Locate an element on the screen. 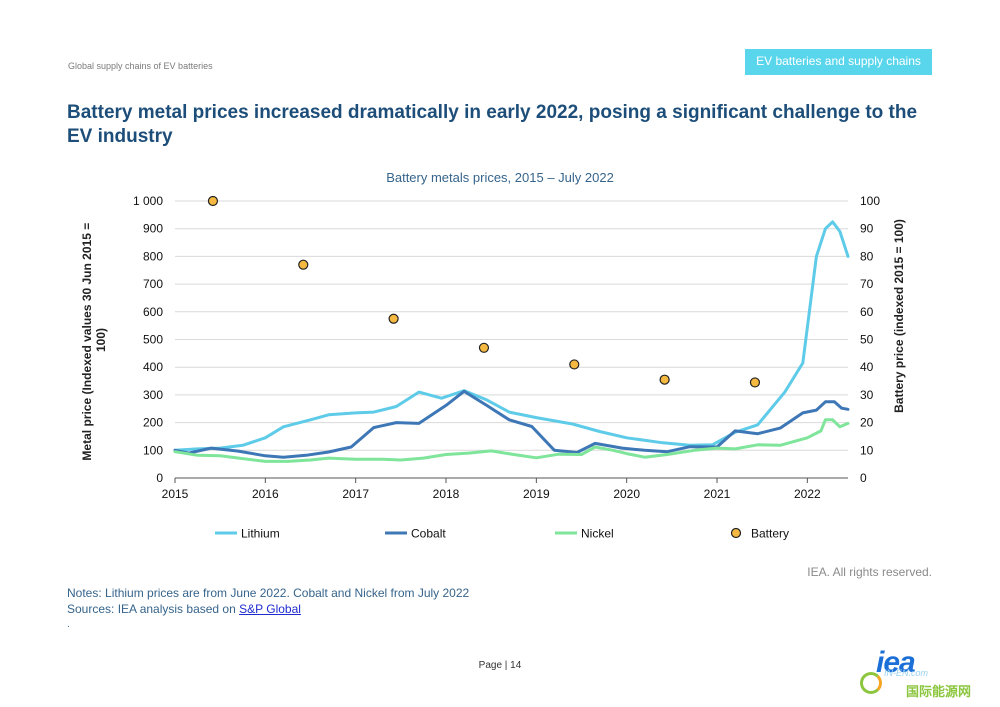  y-tick-label-left: 200 is located at coordinates (153, 423).